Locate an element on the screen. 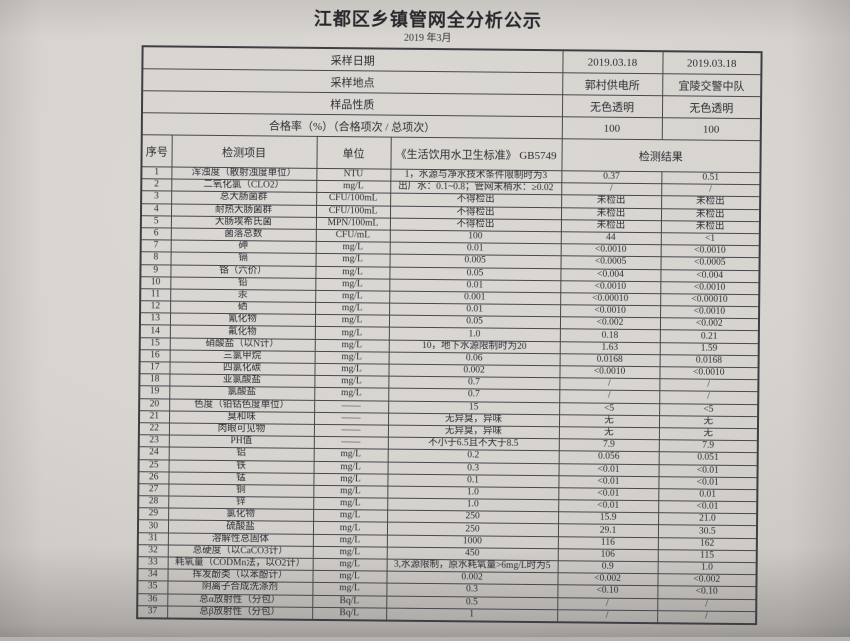 This screenshot has width=850, height=641. row-index: 4 is located at coordinates (156, 209).